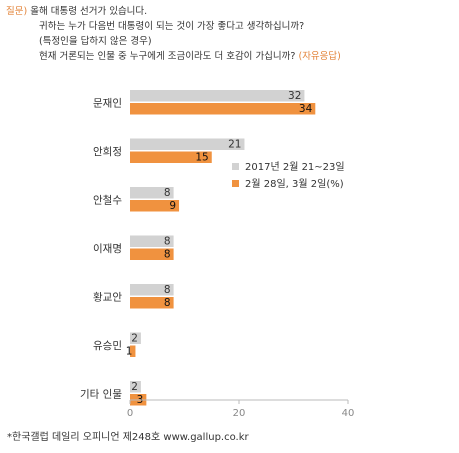 The width and height of the screenshot is (459, 453). I want to click on legend-label: 2017년 2월 21~23일, so click(295, 167).